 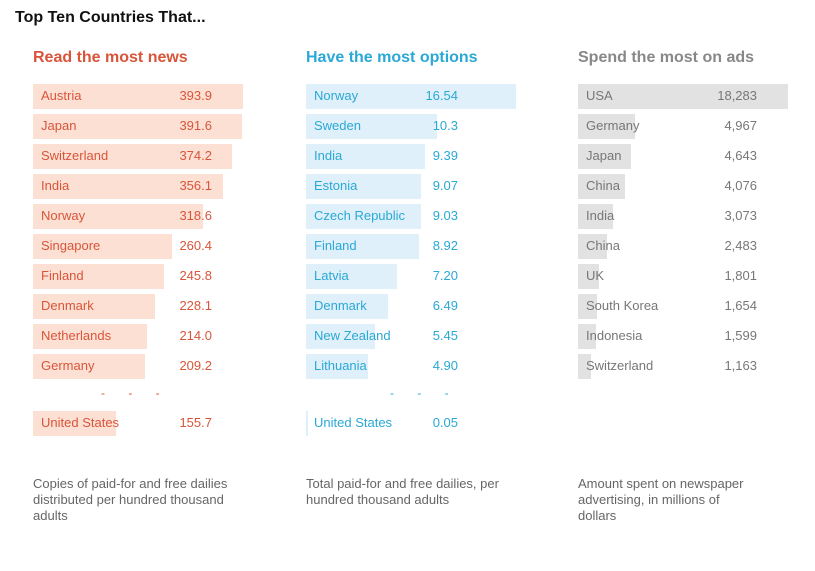 I want to click on bar-row: Switzerland 374.2, so click(x=145, y=156).